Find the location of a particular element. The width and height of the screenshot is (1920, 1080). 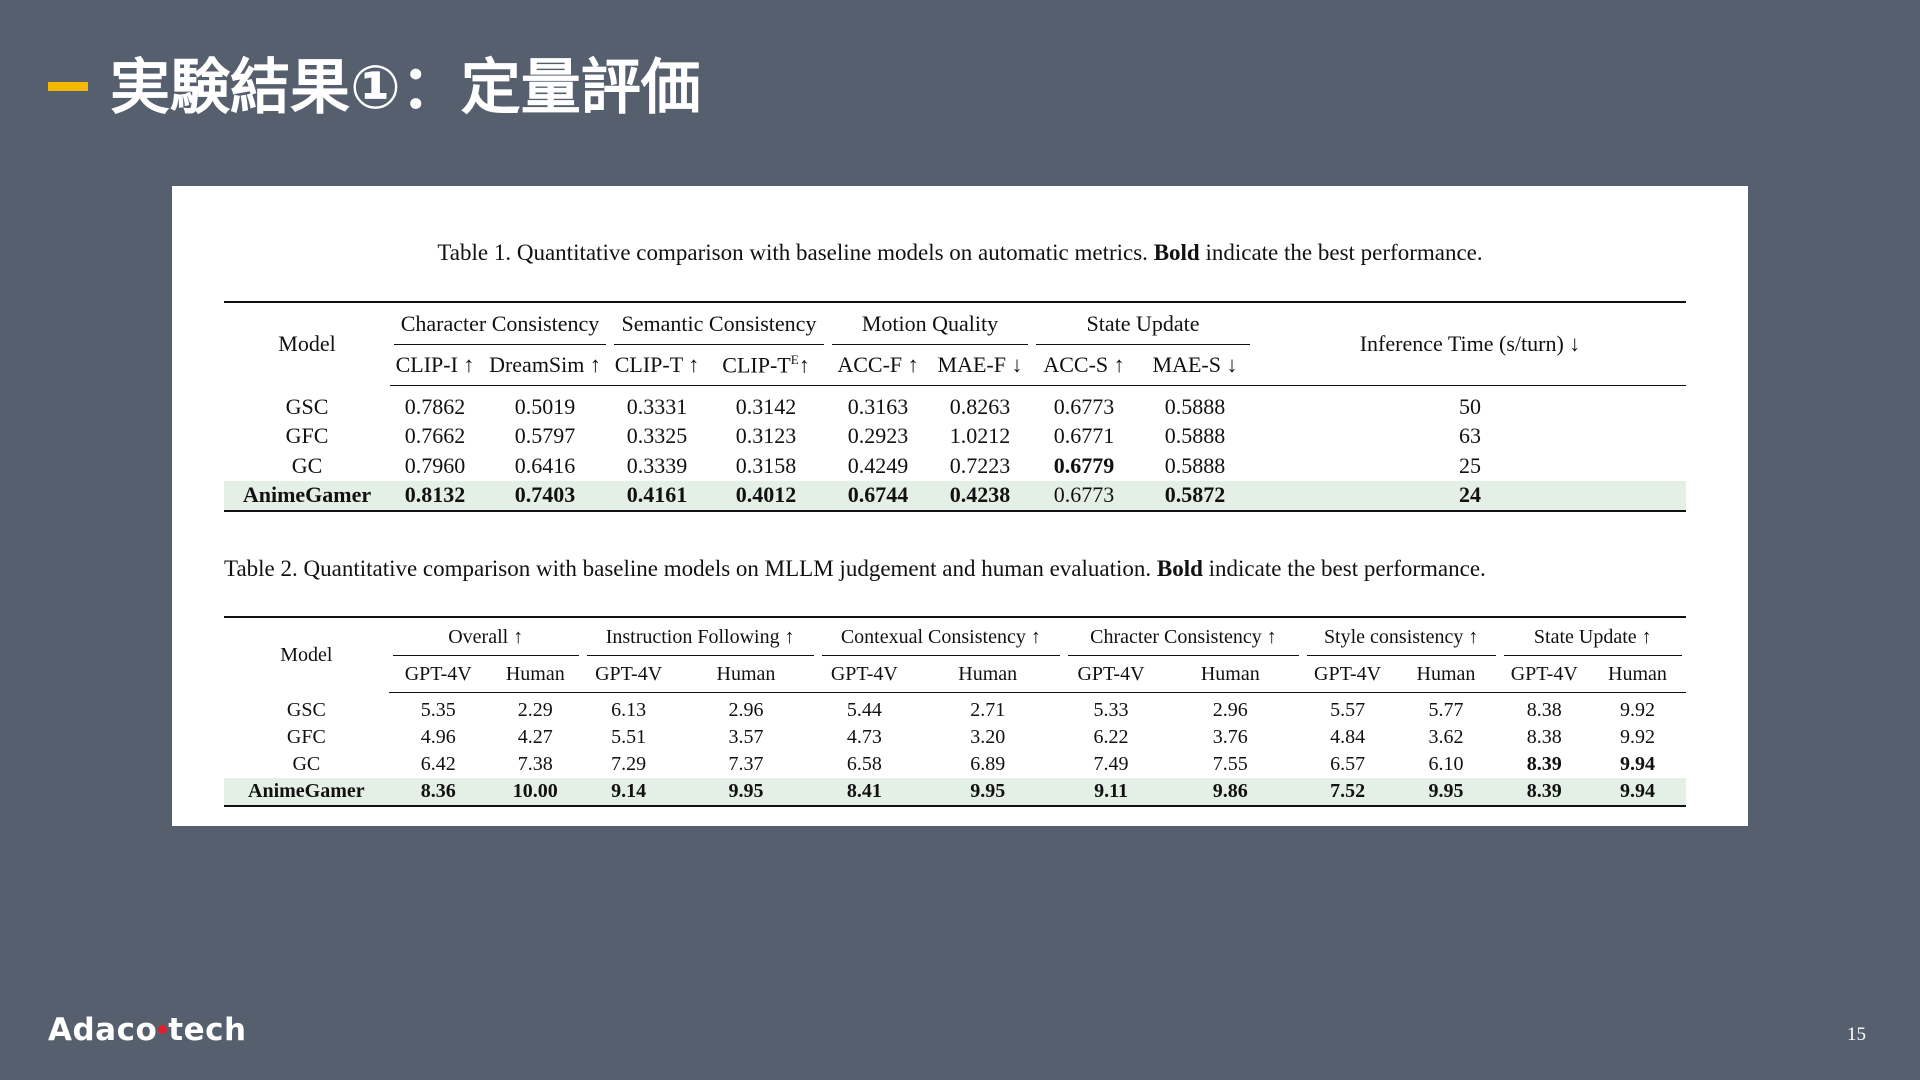

t1-metric-header: DreamSim ↑ is located at coordinates (545, 365).